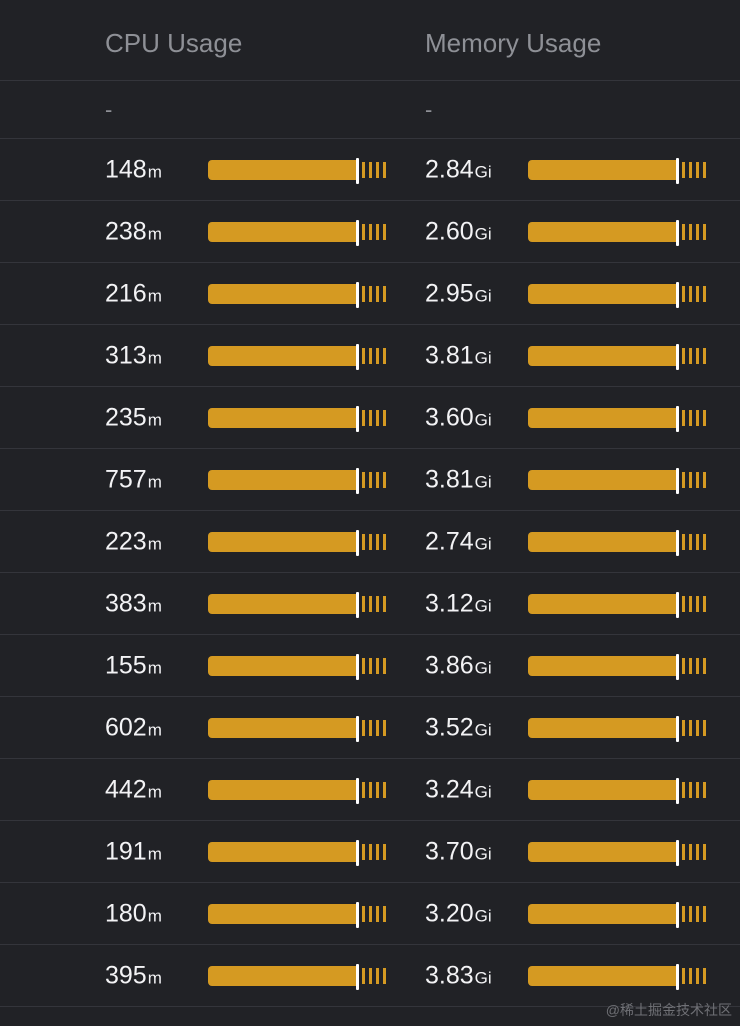  What do you see at coordinates (458, 355) in the screenshot?
I see `memory-usage-value: 3.81Gi` at bounding box center [458, 355].